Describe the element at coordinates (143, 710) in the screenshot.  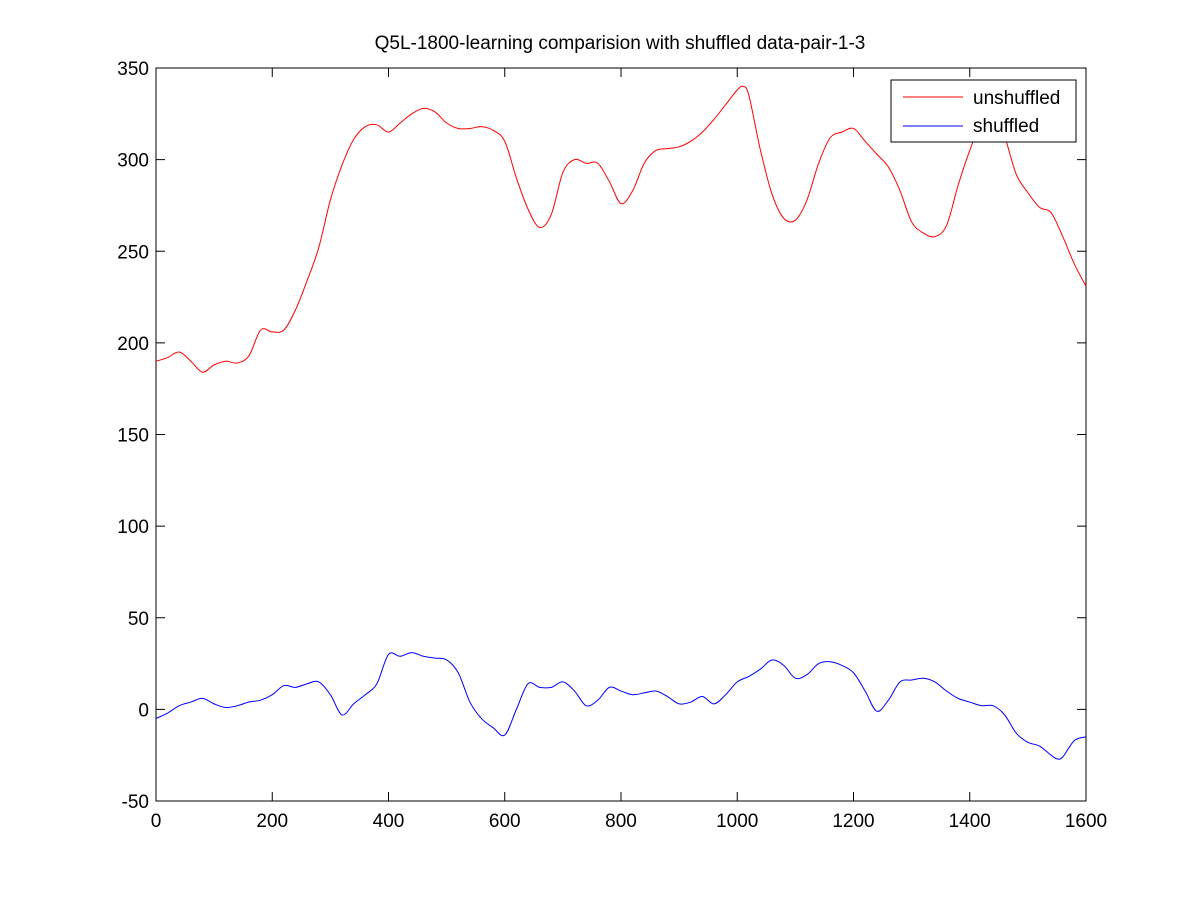
I see `y-tick-label: 0` at that location.